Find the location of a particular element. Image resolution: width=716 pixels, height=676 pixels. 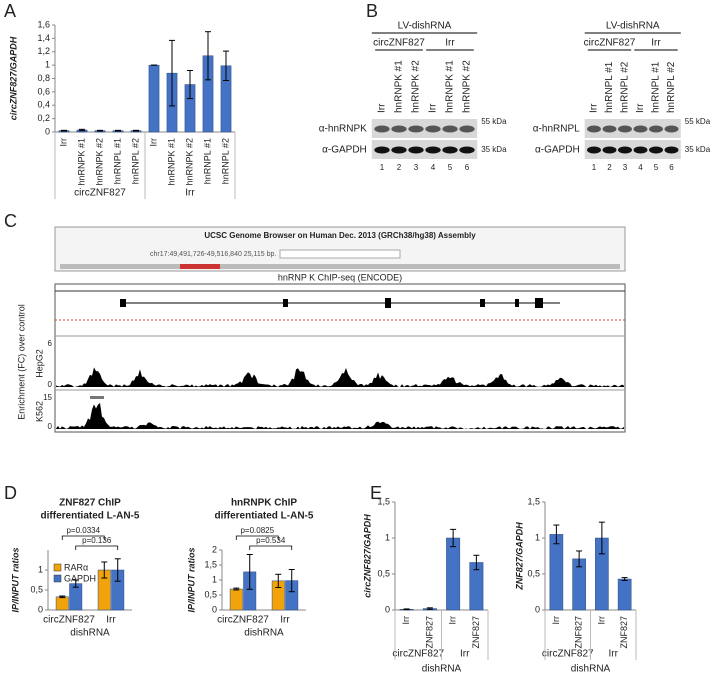

marker-label: 55 kDa is located at coordinates (698, 121).